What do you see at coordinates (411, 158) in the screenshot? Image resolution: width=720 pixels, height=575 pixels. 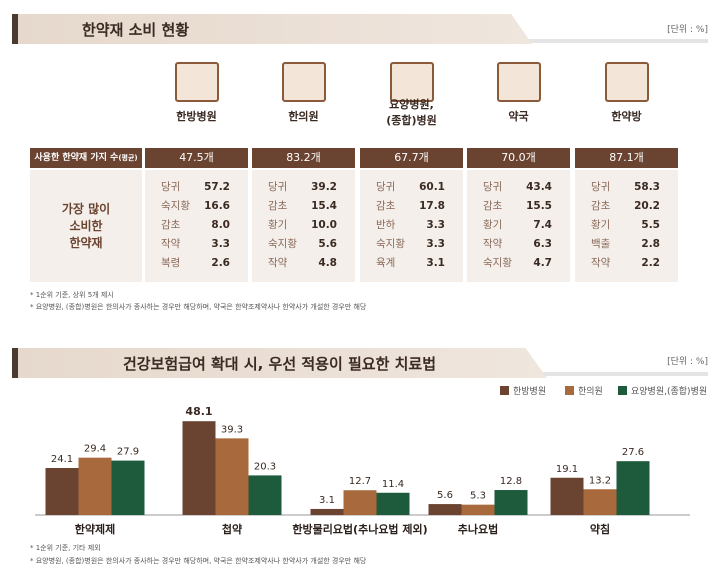 I see `count-cell: 67.7개` at bounding box center [411, 158].